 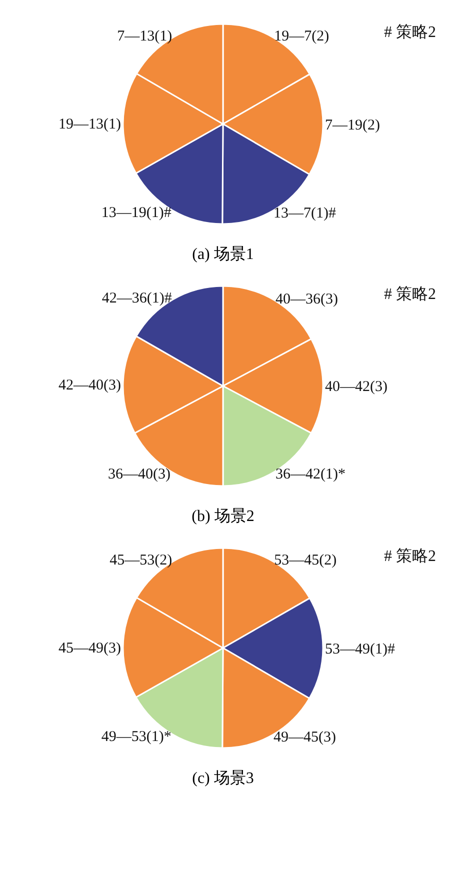 What do you see at coordinates (136, 212) in the screenshot?
I see `slice-label: 13—19(1)#` at bounding box center [136, 212].